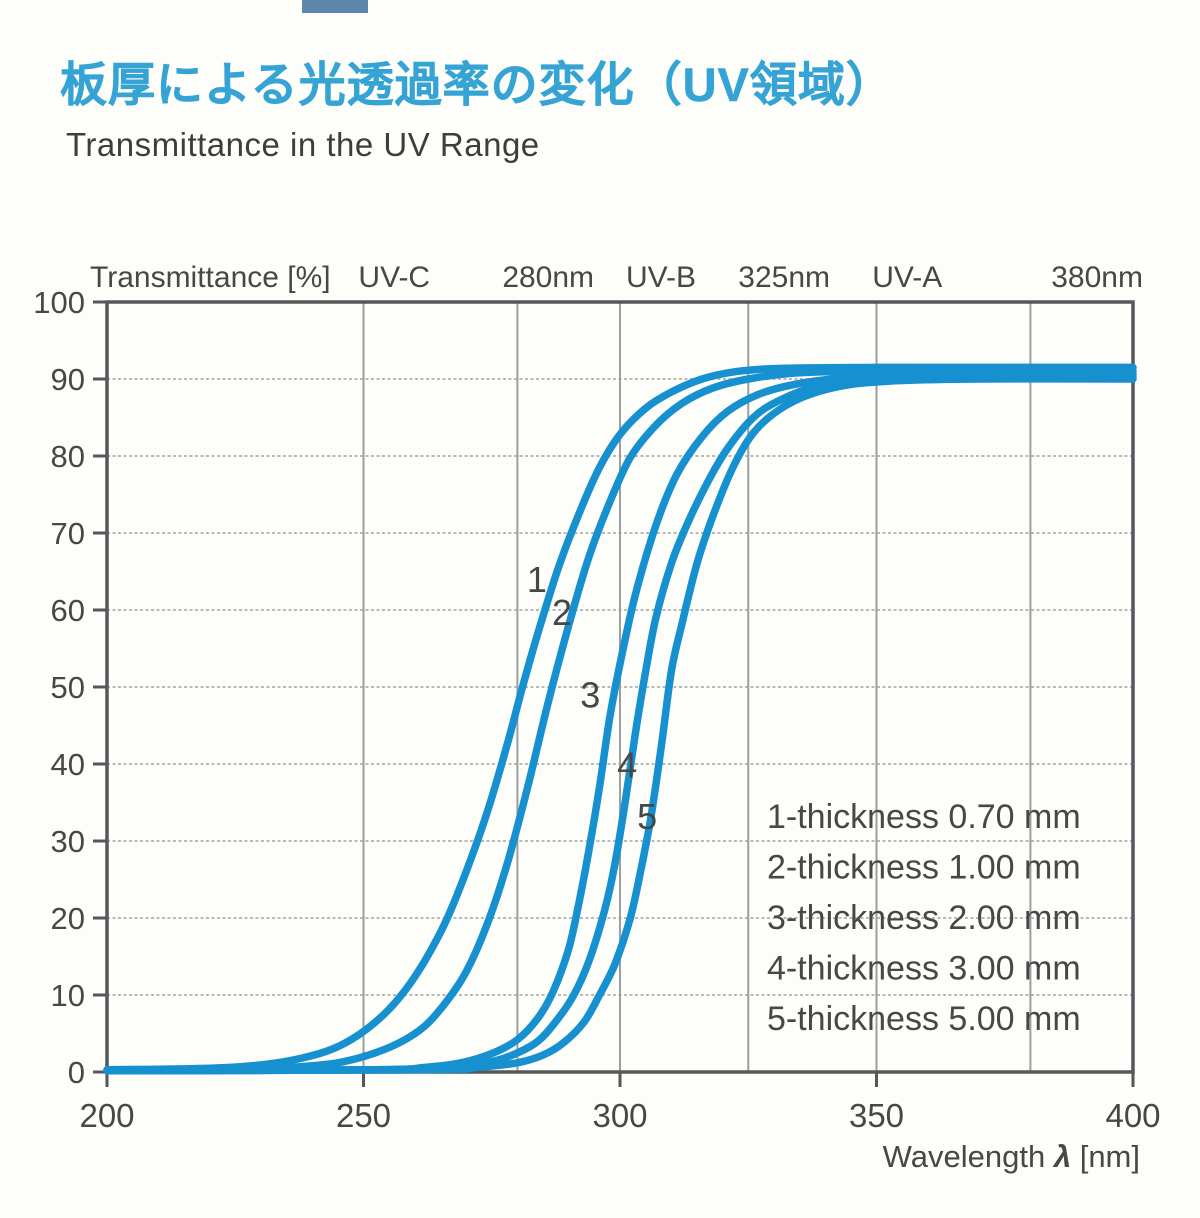 The height and width of the screenshot is (1218, 1200). Describe the element at coordinates (562, 612) in the screenshot. I see `curve-number-label: 2` at that location.